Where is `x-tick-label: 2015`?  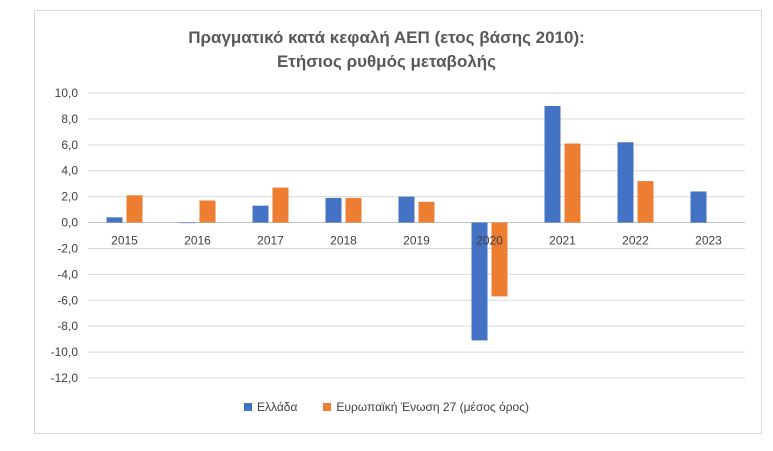 x-tick-label: 2015 is located at coordinates (124, 241).